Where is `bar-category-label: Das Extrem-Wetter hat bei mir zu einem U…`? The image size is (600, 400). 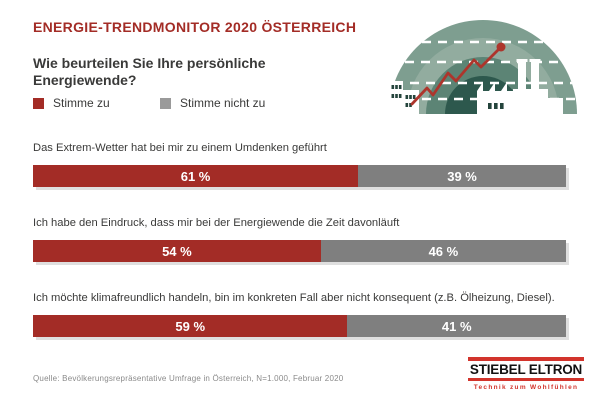 bar-category-label: Das Extrem-Wetter hat bei mir zu einem U… is located at coordinates (180, 148).